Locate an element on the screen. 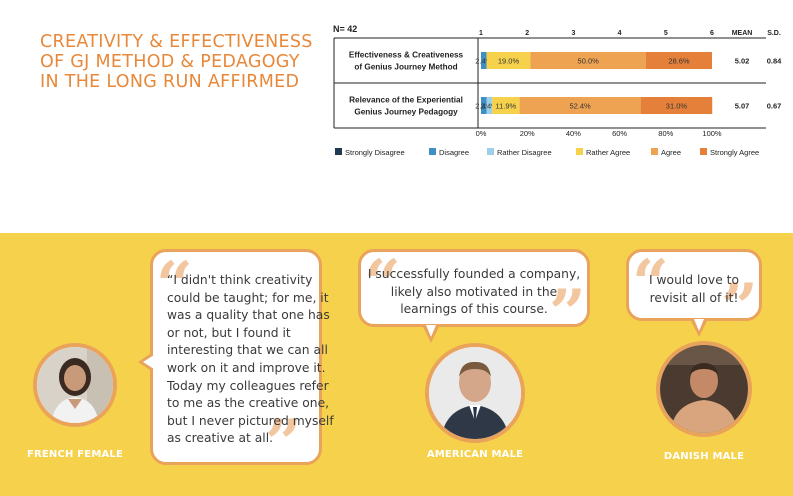 This screenshot has height=496, width=793. legend-entry: Disagree is located at coordinates (454, 152).